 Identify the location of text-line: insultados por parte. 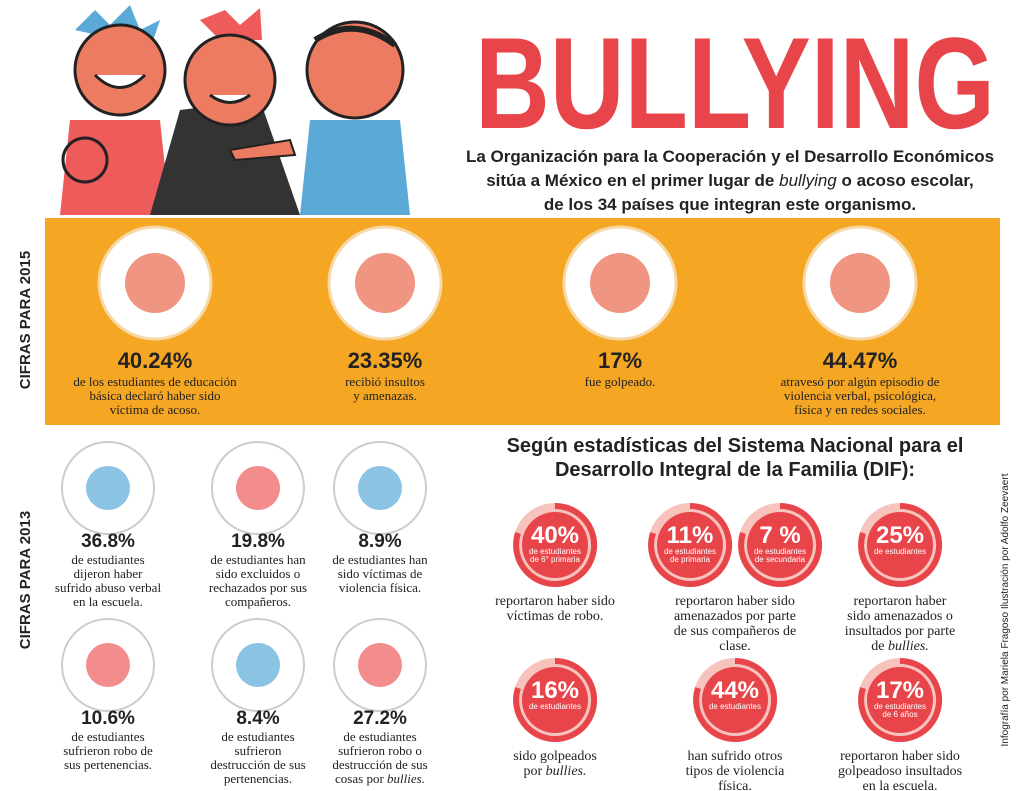
(900, 631).